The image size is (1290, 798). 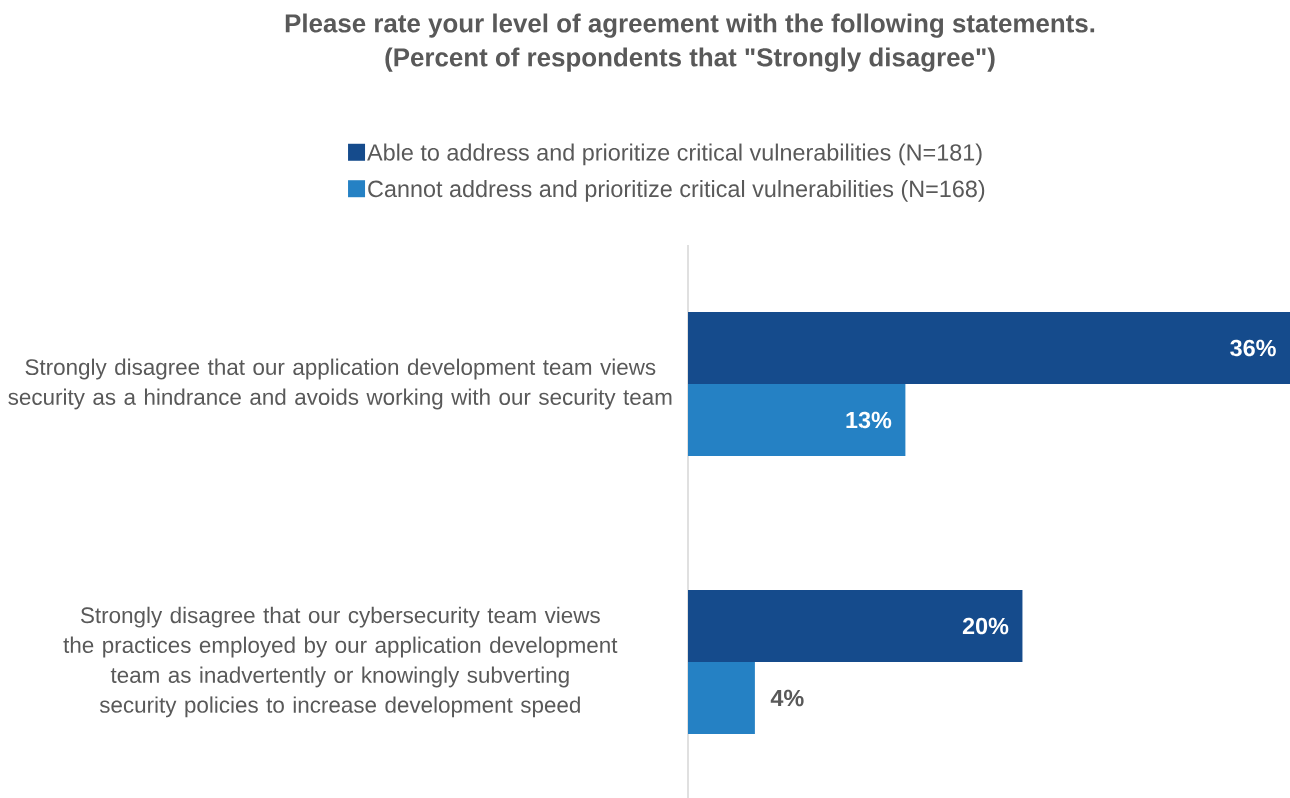 I want to click on data-label: 36%, so click(x=1253, y=348).